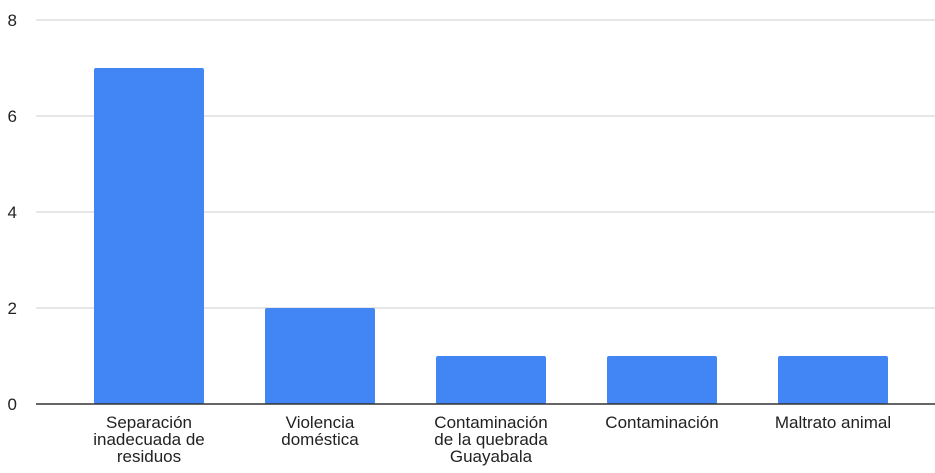  I want to click on y-tick-label: 2, so click(12, 308).